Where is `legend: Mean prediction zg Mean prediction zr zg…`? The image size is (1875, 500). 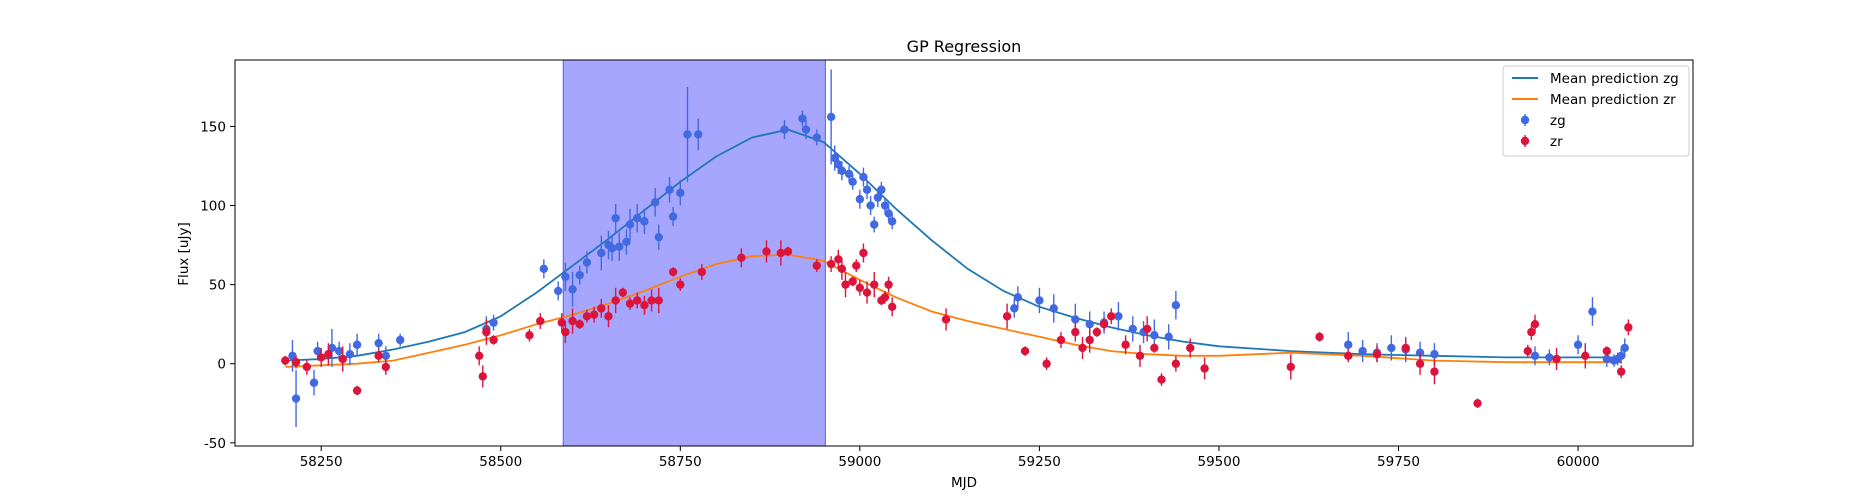 legend: Mean prediction zg Mean prediction zr zg… is located at coordinates (1596, 111).